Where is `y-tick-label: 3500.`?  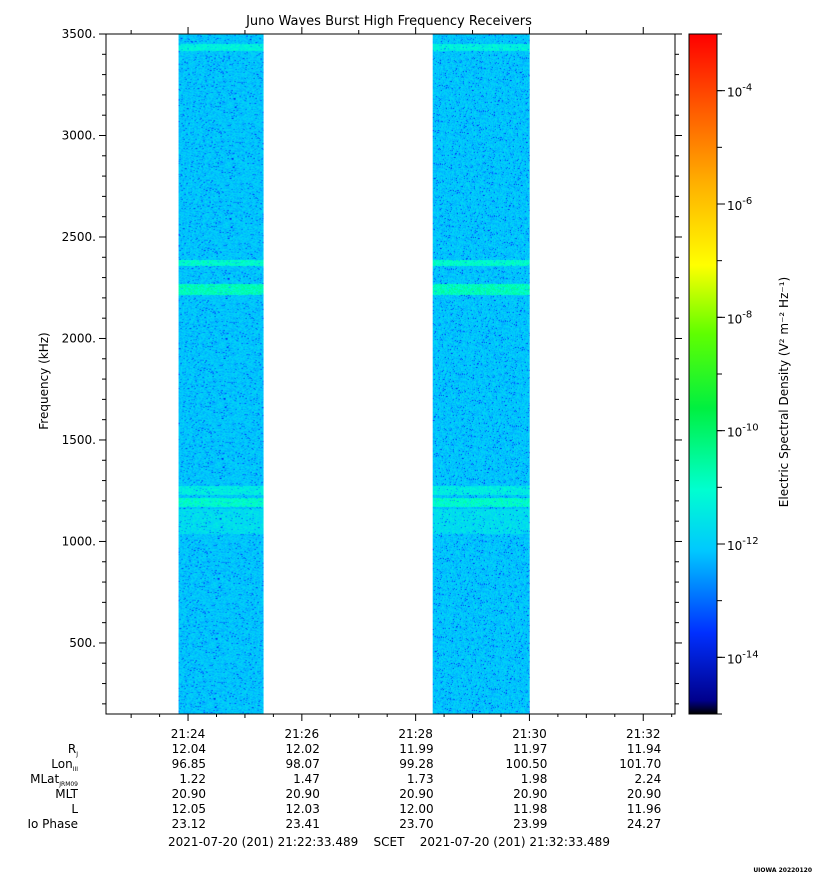
y-tick-label: 3500. is located at coordinates (79, 34).